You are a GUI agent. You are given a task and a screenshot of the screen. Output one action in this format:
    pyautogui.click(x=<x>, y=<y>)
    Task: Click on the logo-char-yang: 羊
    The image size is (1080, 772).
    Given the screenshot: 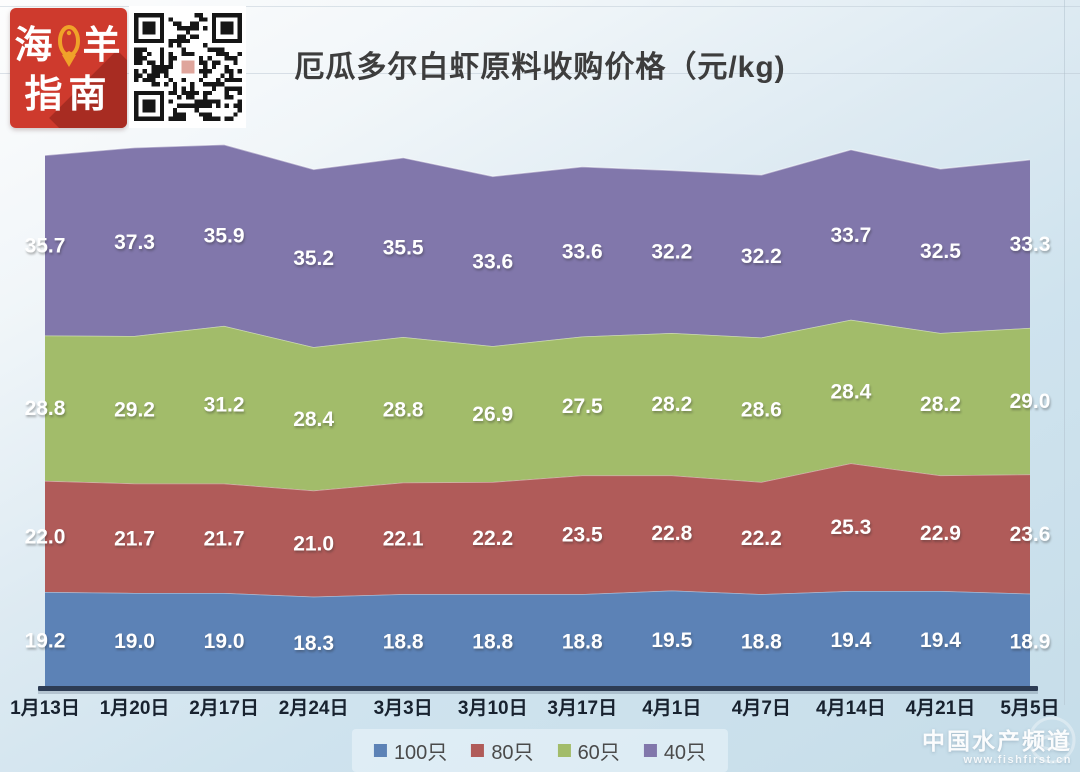 What is the action you would take?
    pyautogui.click(x=102, y=46)
    